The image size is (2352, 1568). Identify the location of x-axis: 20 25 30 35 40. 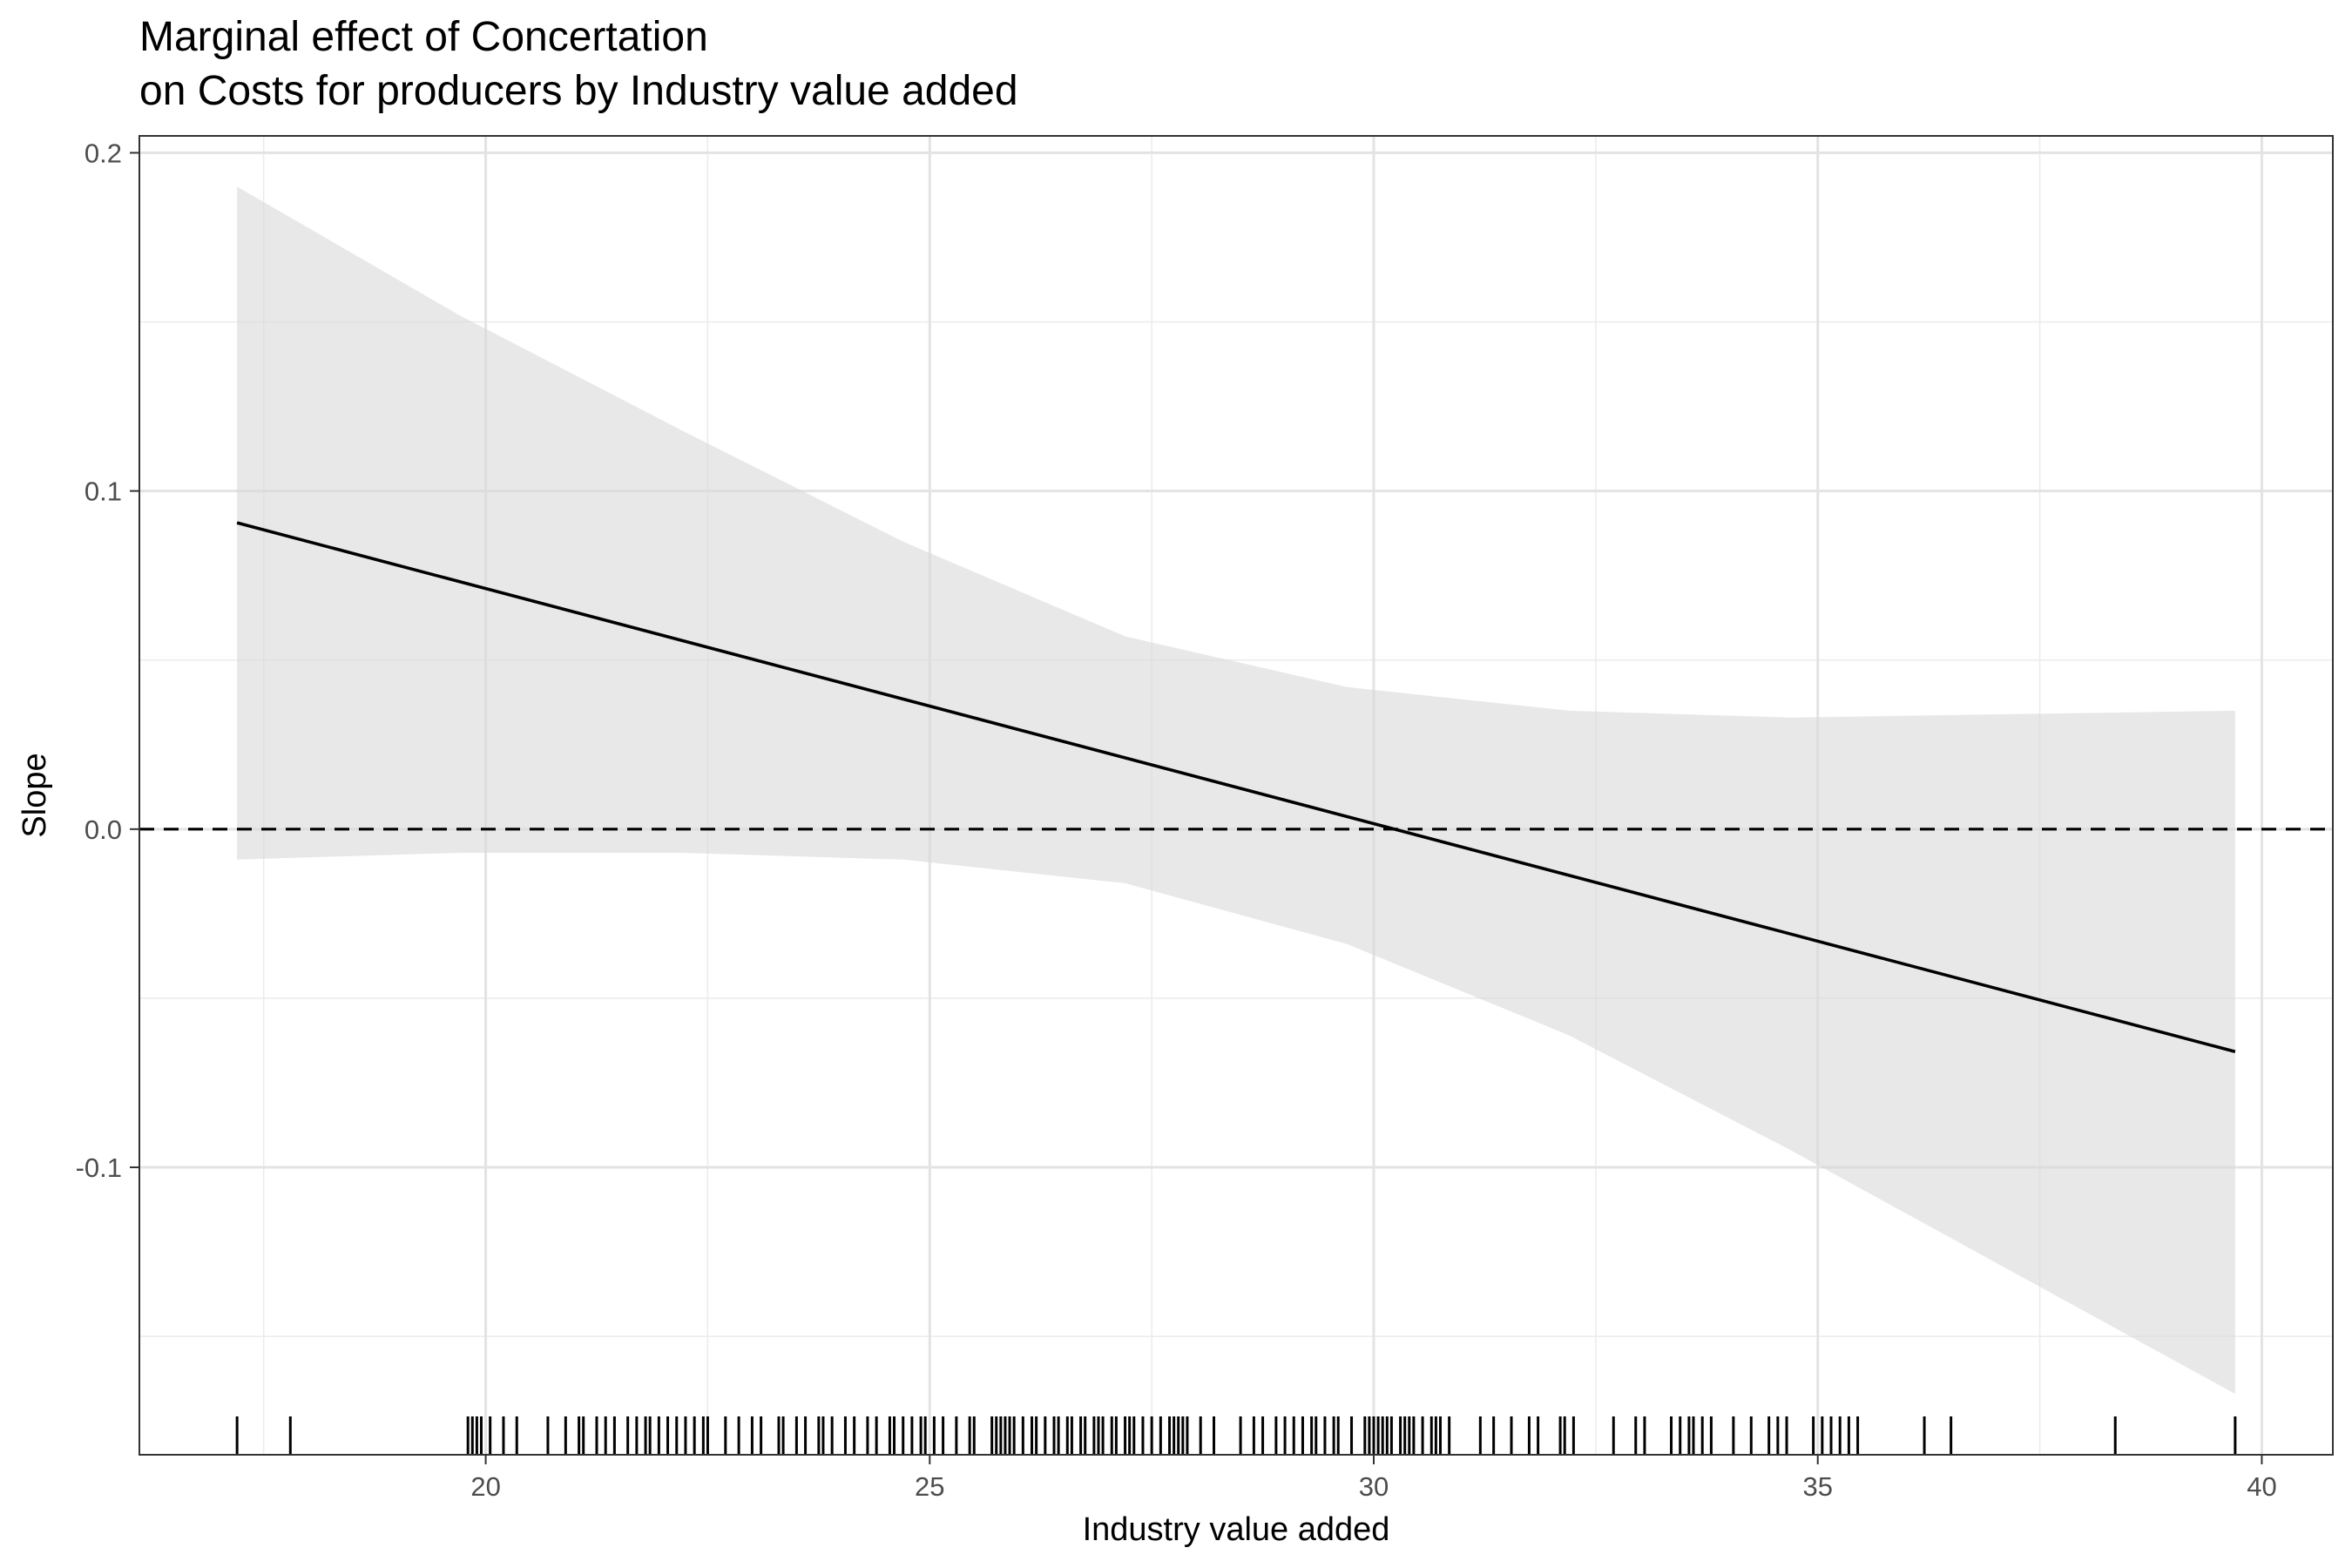
(1373, 1478).